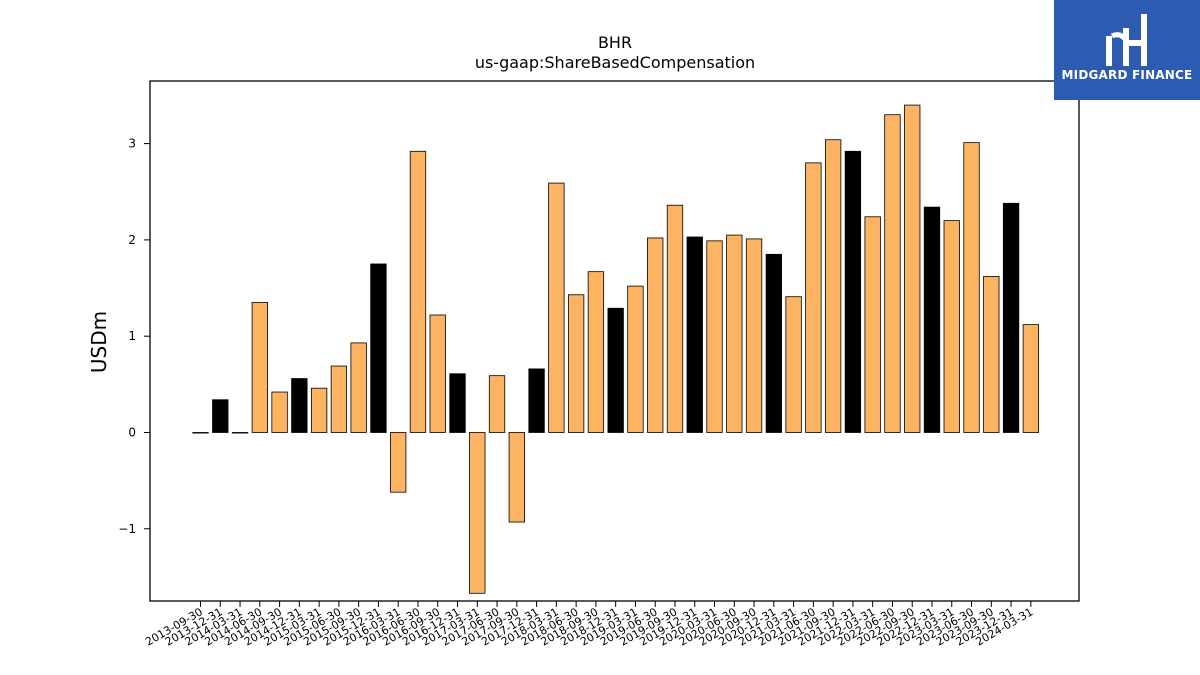 The height and width of the screenshot is (675, 1200). I want to click on brand-name: MIDGARD FINANCE, so click(1127, 75).